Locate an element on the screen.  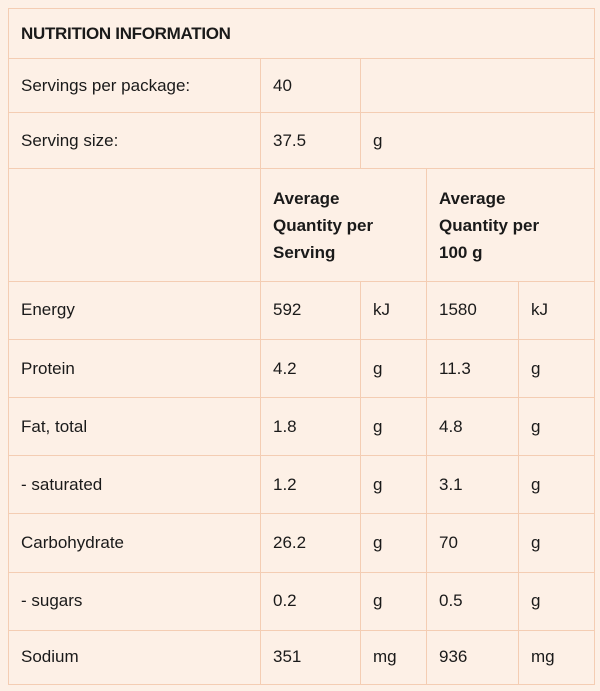
header-per-100g-line1: Average is located at coordinates (472, 198).